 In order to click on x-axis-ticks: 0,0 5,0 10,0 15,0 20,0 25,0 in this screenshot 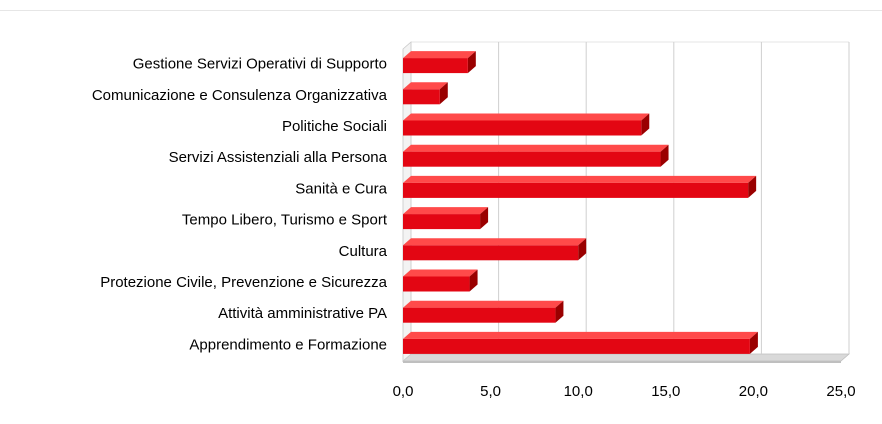, I will do `click(624, 391)`.